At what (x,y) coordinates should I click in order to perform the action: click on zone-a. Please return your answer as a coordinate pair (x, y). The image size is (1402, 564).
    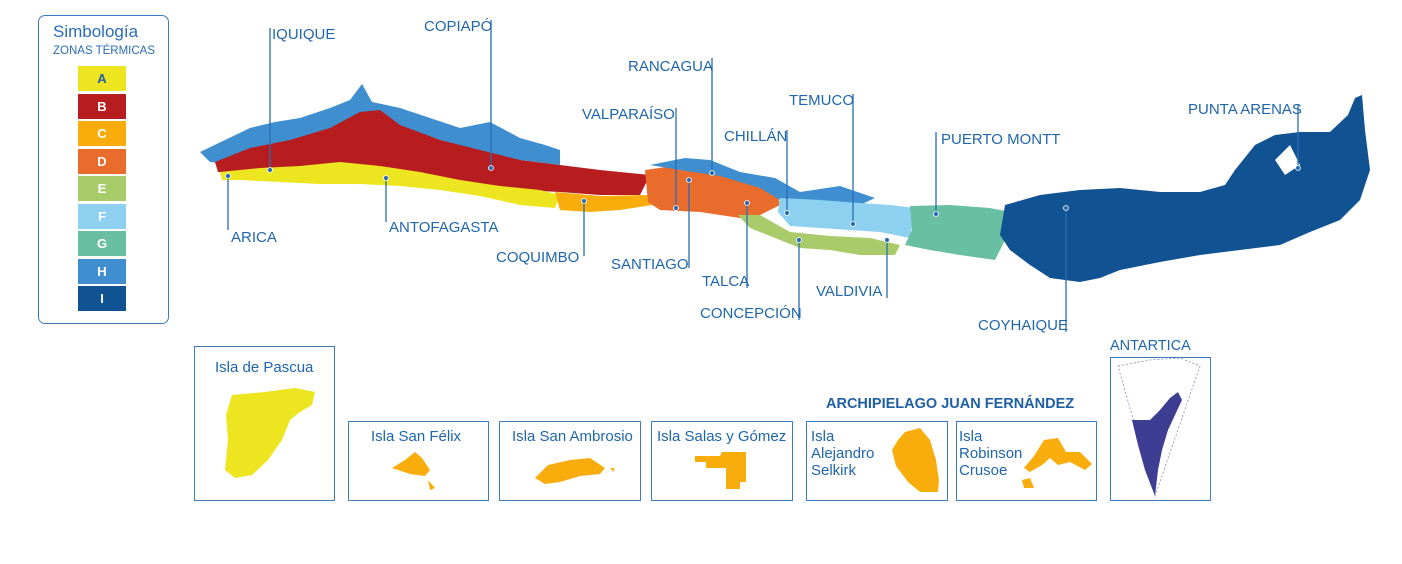
    Looking at the image, I should click on (390, 185).